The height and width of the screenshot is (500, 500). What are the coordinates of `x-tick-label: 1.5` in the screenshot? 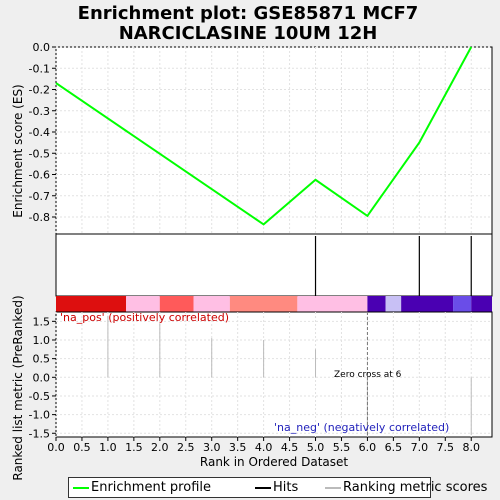 It's located at (134, 447).